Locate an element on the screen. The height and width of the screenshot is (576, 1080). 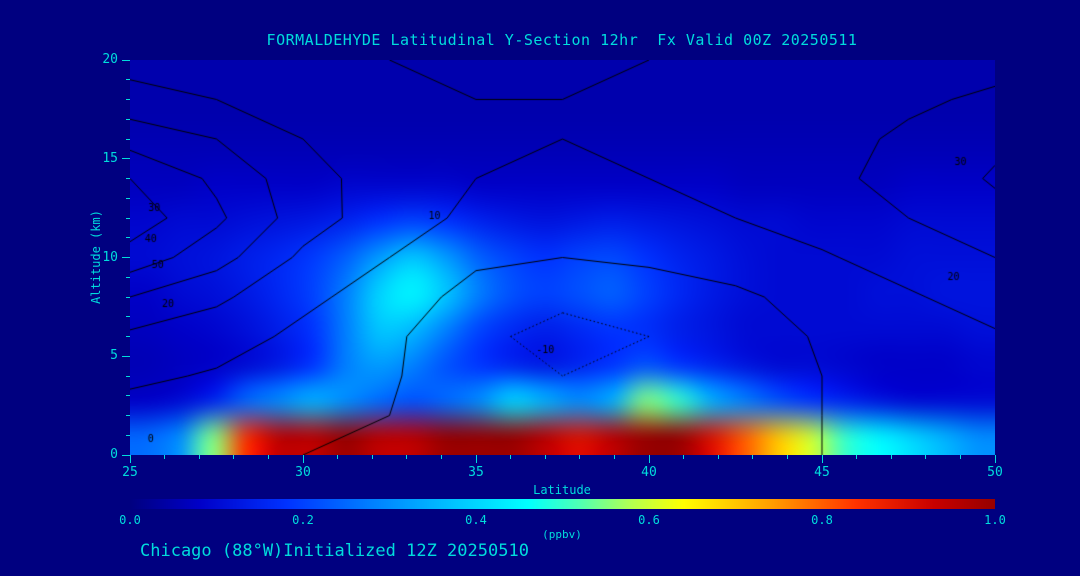
x-tick-label: 25 is located at coordinates (130, 472).